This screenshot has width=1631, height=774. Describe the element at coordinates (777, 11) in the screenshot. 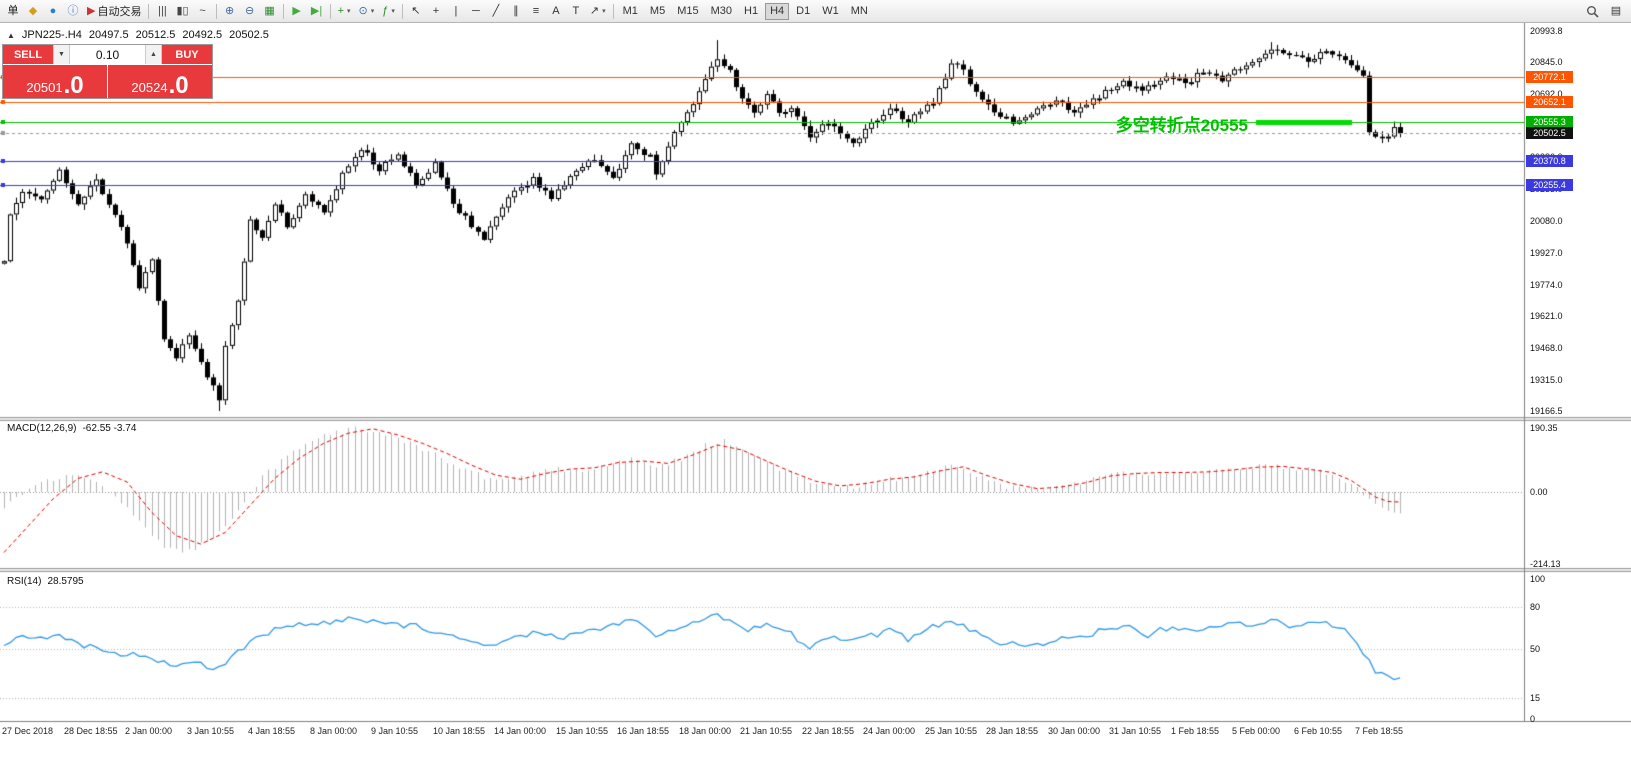

I see `timeframe-h4: H4` at that location.